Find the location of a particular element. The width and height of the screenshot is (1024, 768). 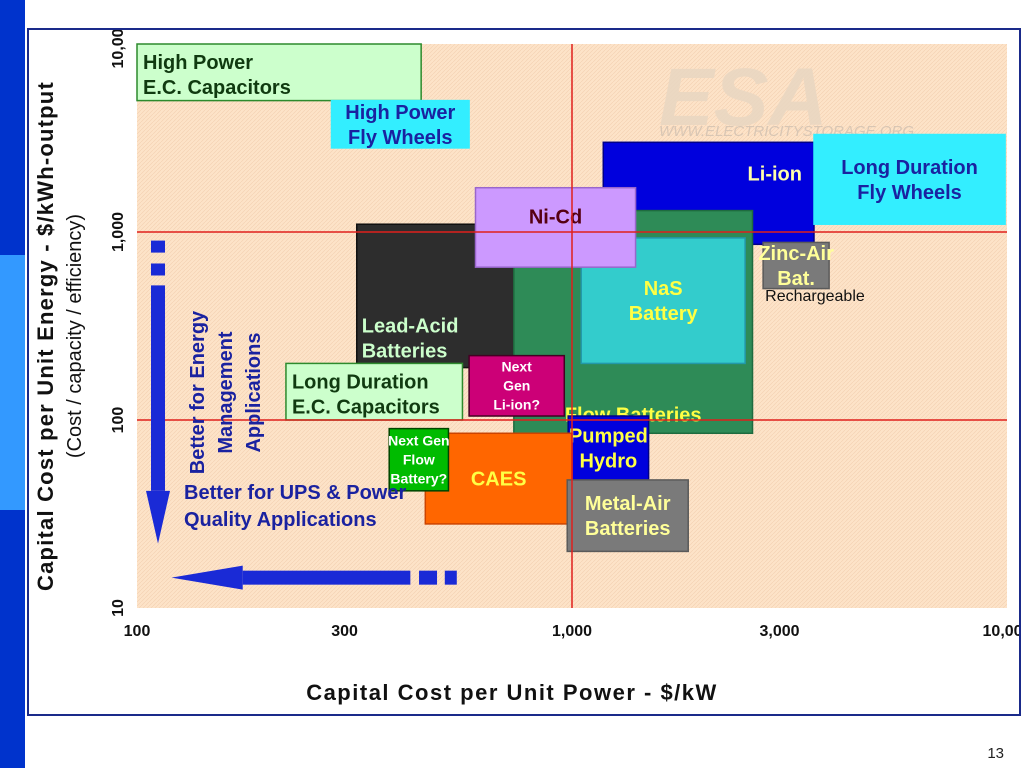

slide-number: 13 is located at coordinates (995, 753).